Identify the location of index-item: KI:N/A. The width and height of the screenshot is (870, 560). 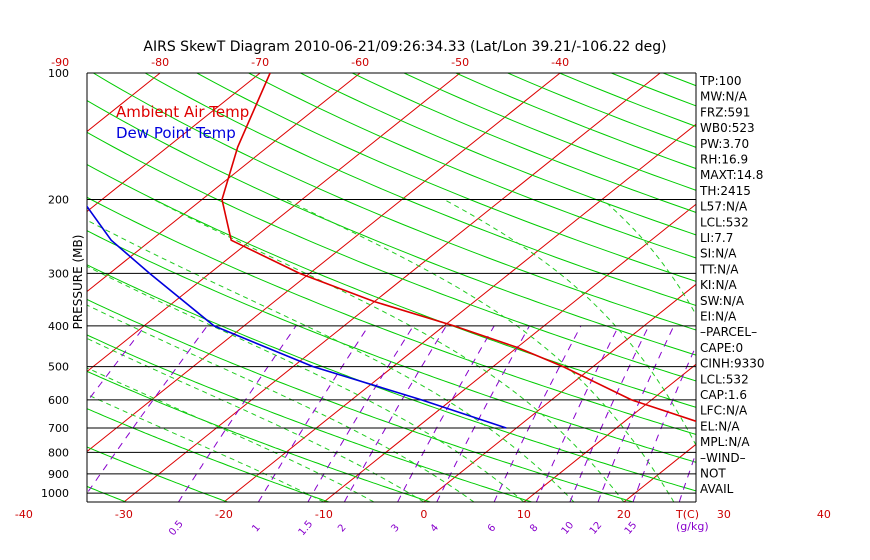
(718, 285).